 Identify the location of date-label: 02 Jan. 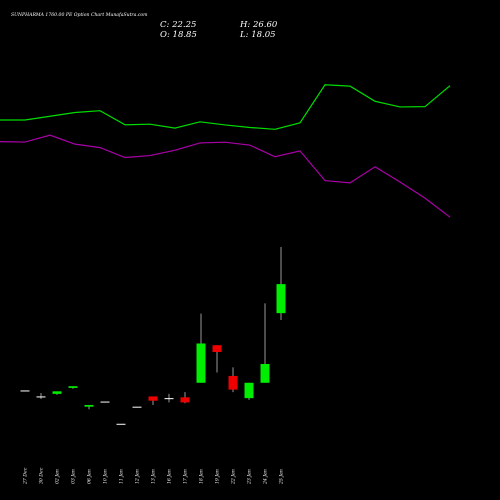
(58, 476).